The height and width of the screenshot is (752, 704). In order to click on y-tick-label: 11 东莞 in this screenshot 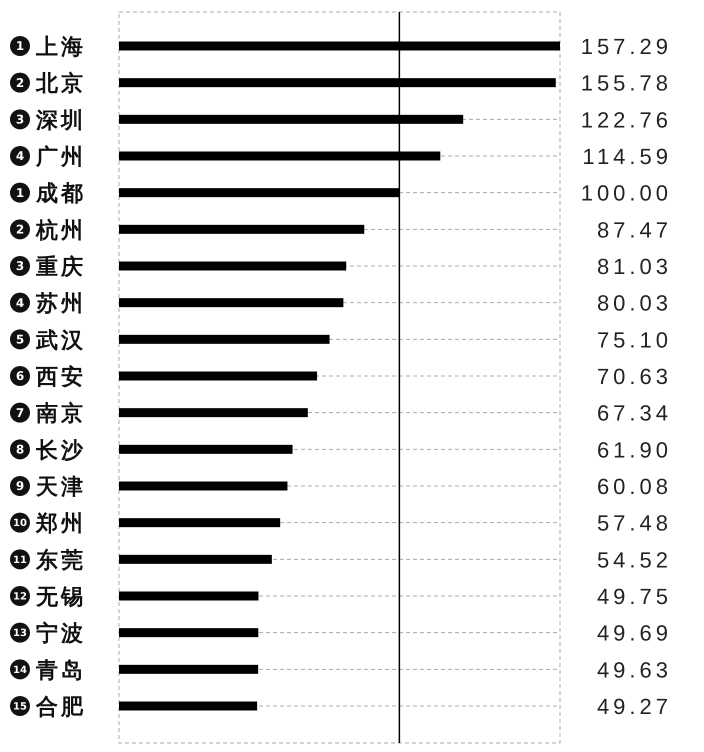, I will do `click(49, 560)`.